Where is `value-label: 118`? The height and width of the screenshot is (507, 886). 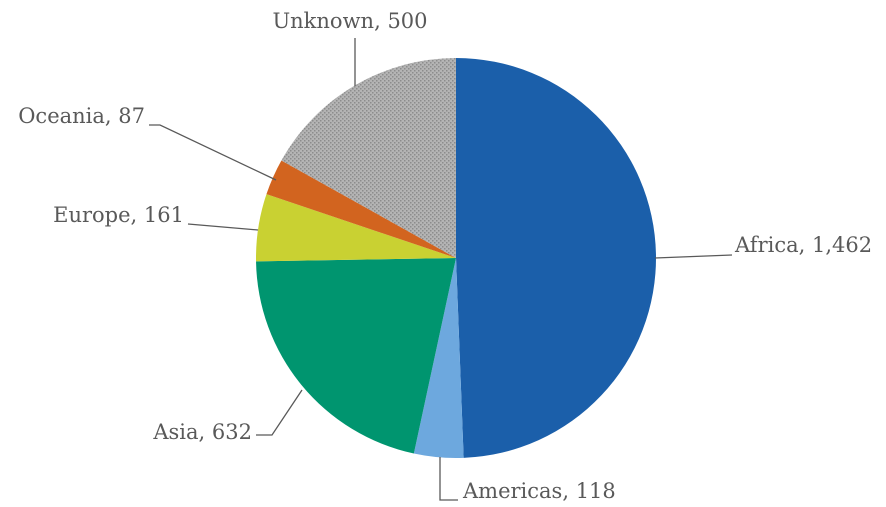 value-label: 118 is located at coordinates (596, 491).